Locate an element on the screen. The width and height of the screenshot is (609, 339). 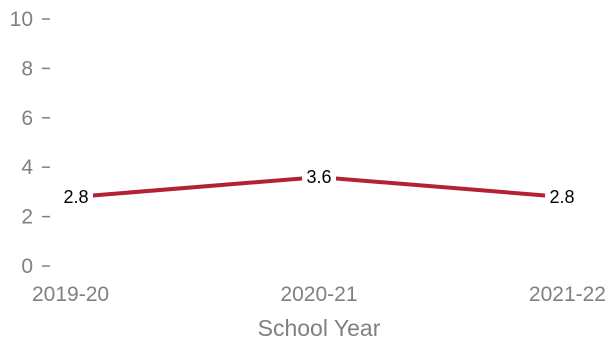
x-axis: 2019-20 2020-21 2021-22 is located at coordinates (319, 294).